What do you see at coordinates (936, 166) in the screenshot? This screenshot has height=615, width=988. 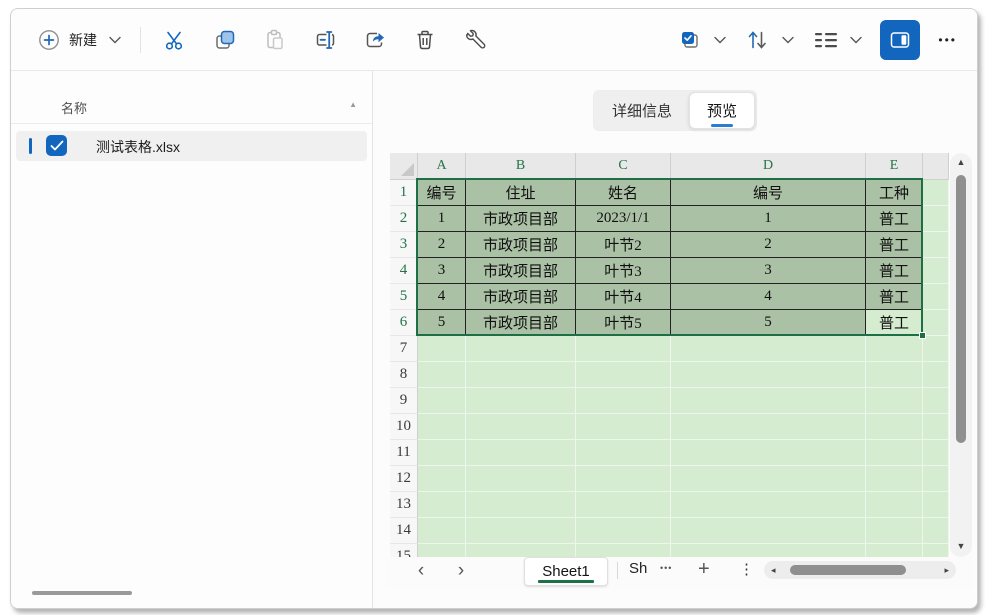 I see `column-header-partial` at bounding box center [936, 166].